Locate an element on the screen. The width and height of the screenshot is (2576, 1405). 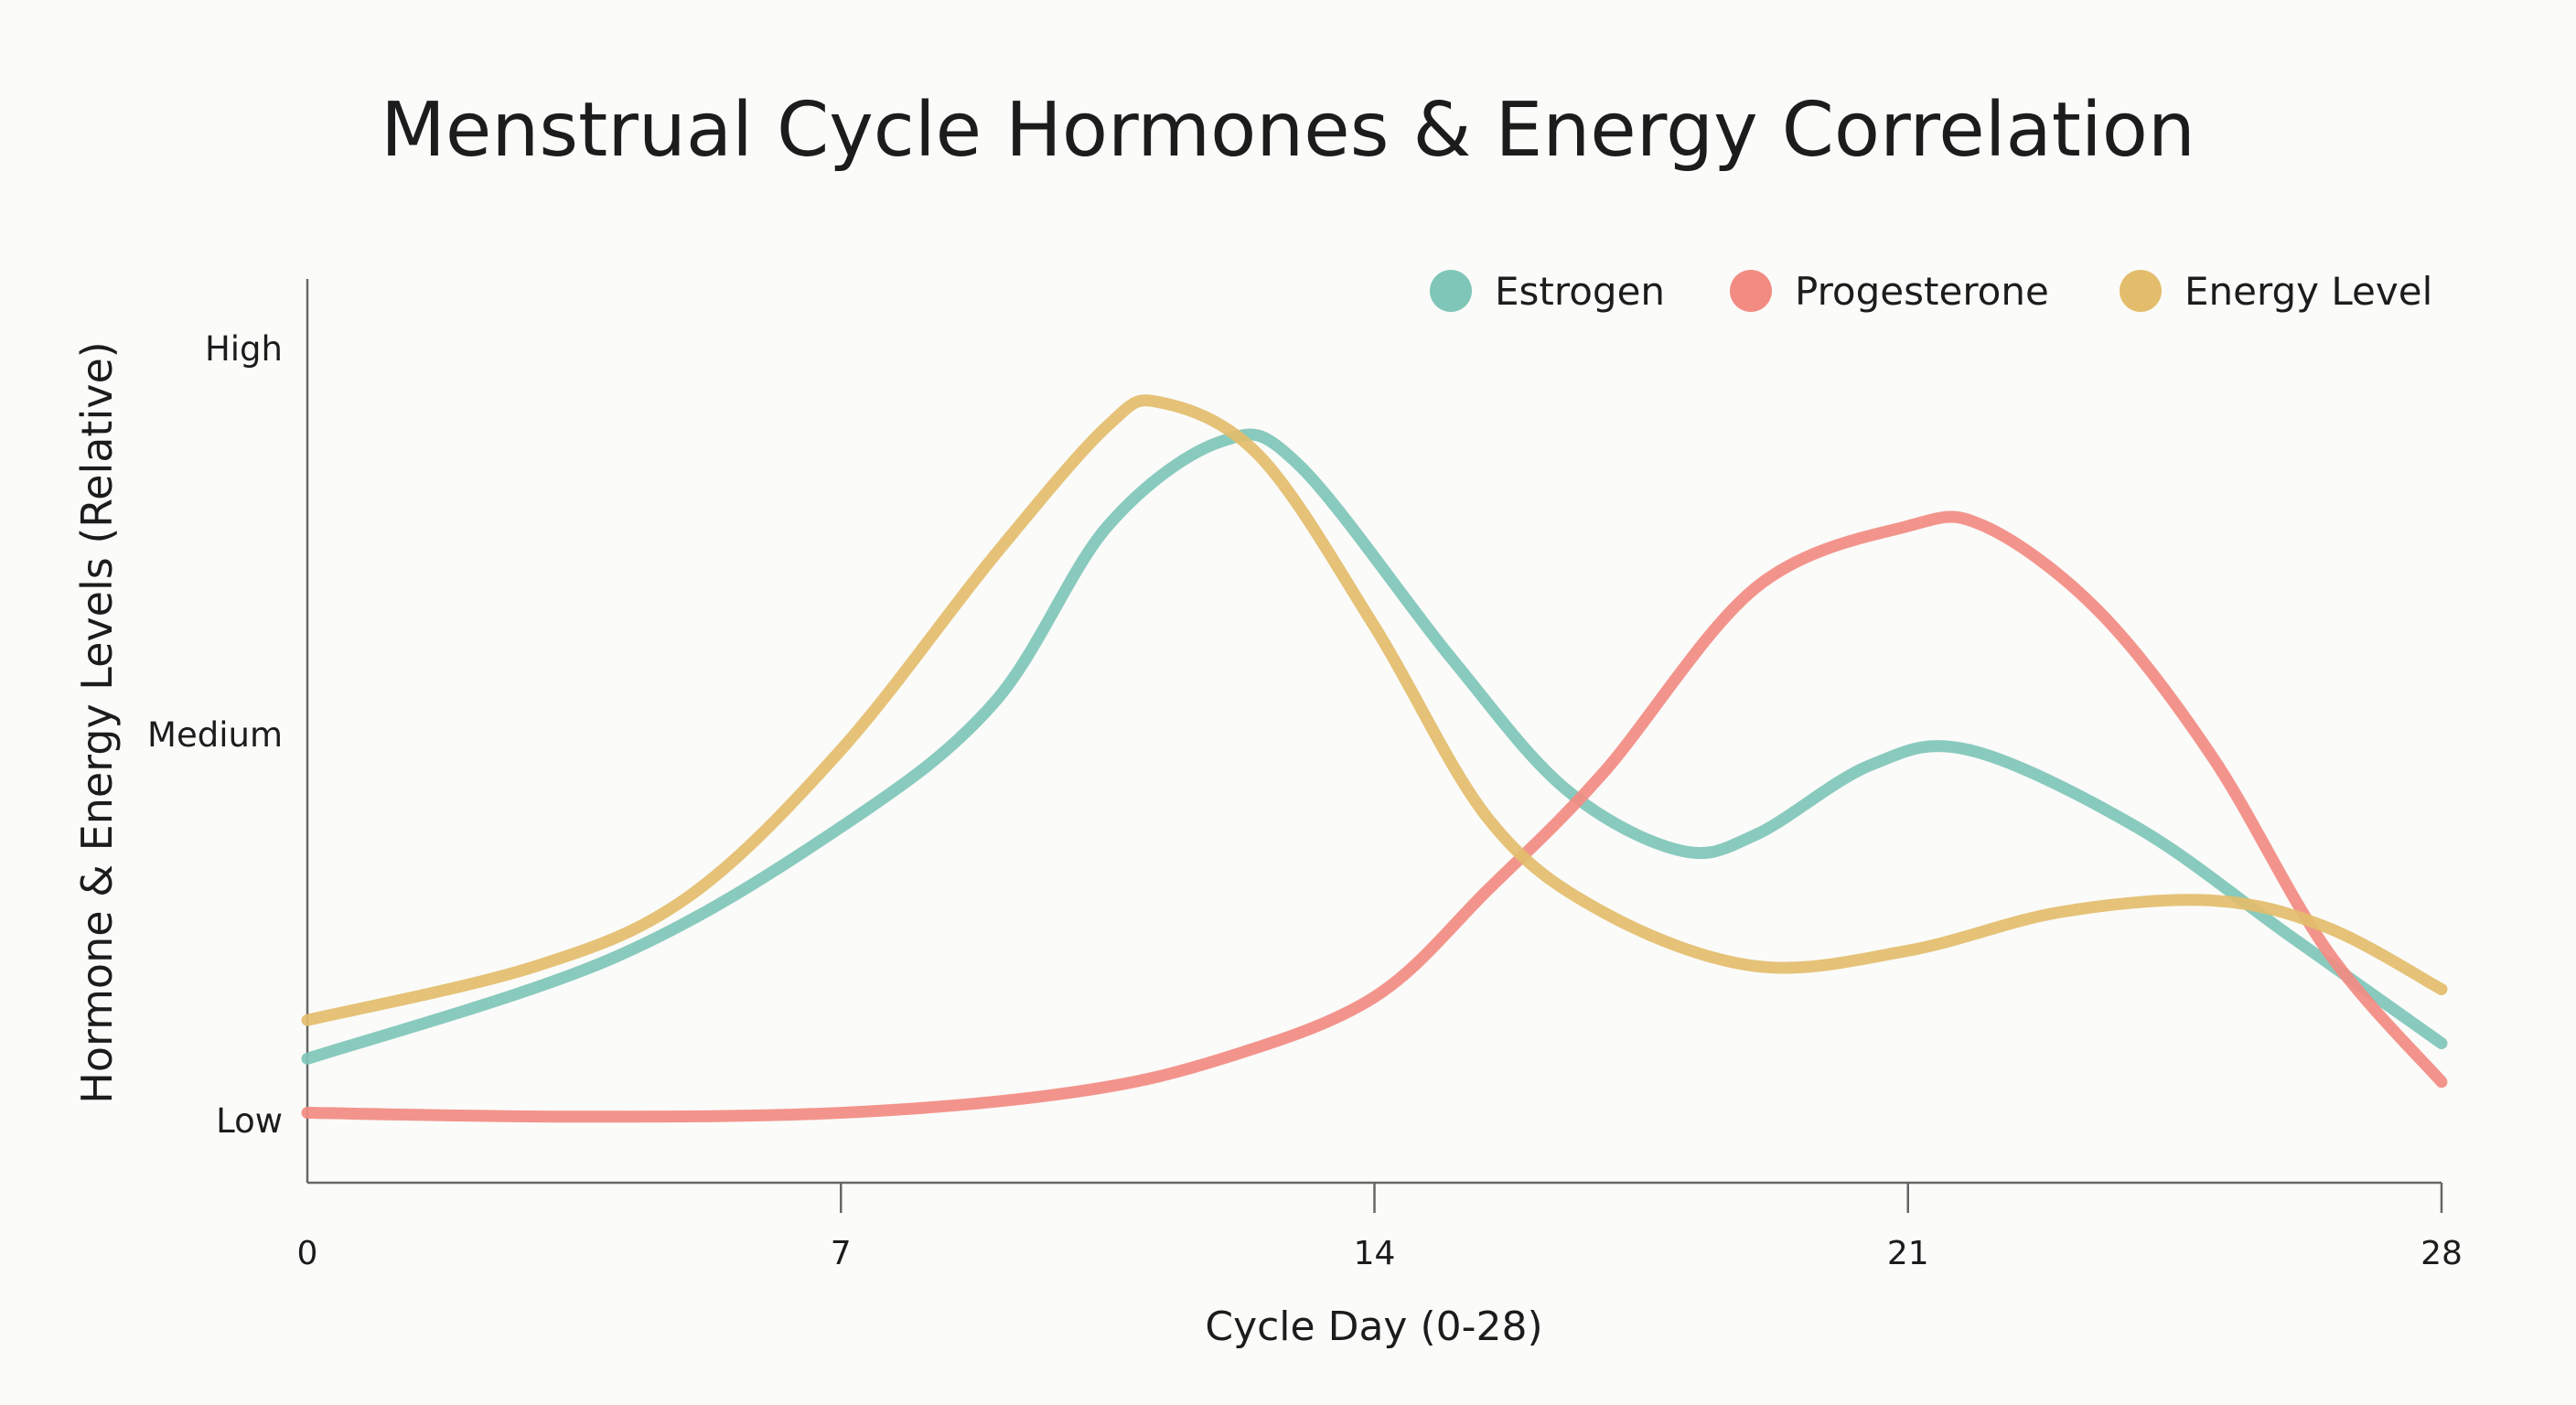
x-tick-label: 28 is located at coordinates (2441, 1253).